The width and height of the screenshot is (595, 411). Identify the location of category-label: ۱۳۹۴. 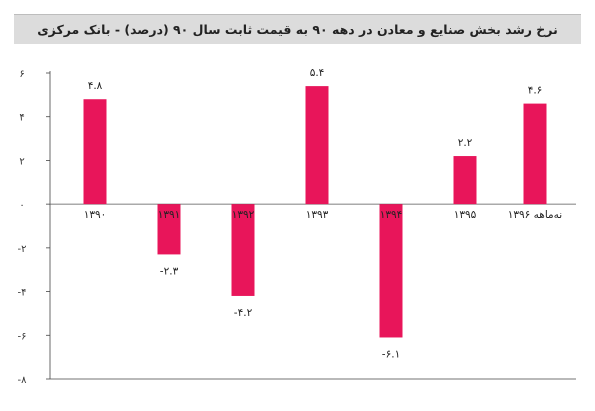
(391, 215).